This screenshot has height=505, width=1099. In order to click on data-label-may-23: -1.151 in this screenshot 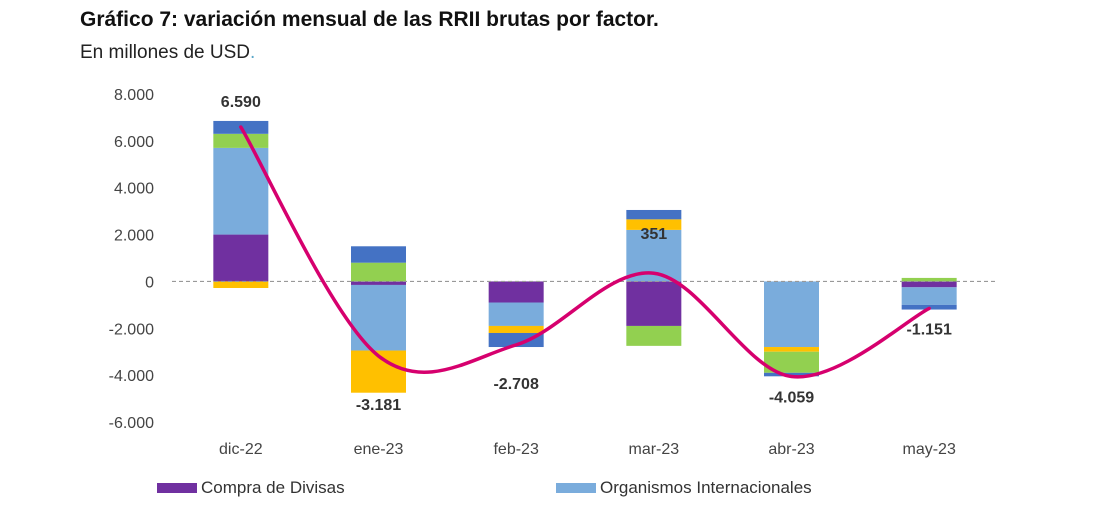, I will do `click(928, 329)`.